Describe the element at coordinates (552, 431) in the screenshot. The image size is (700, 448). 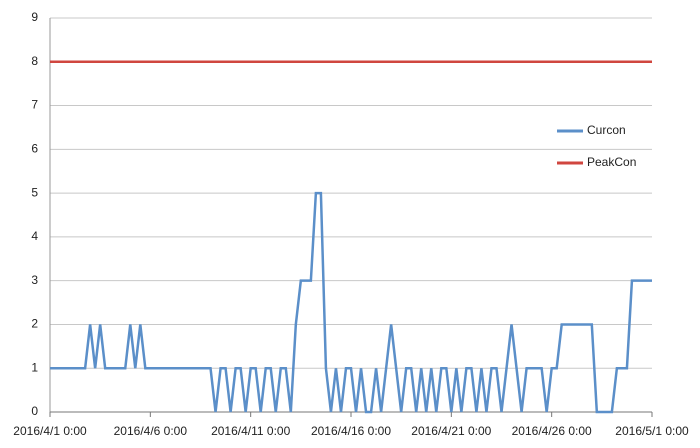
I see `x-tick-label: 2016/4/26 0:00` at that location.